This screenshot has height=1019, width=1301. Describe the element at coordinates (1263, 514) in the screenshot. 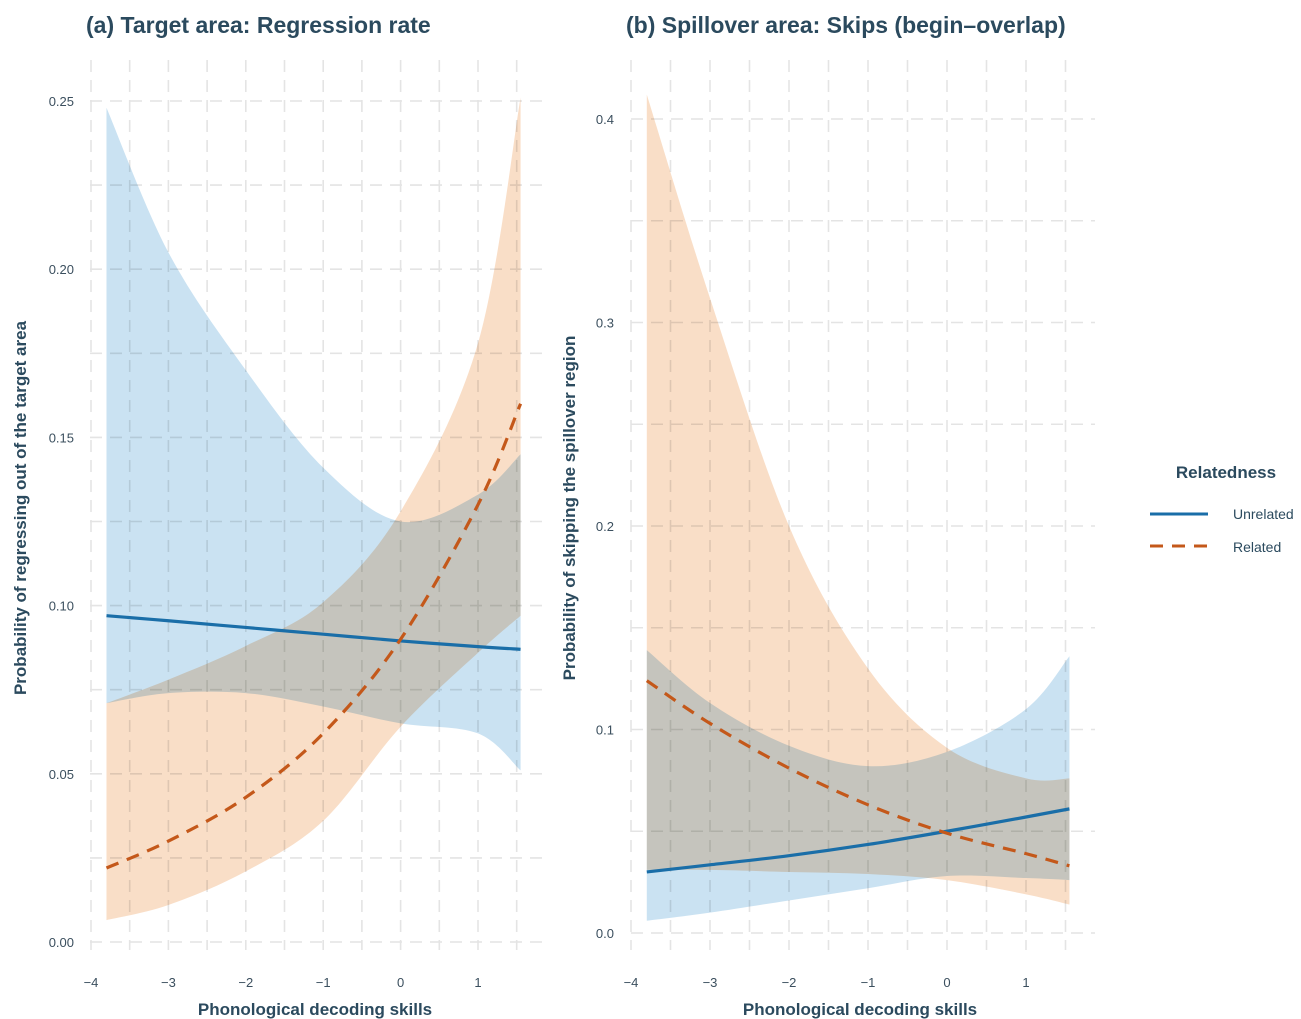

I see `legend-label-unrelated: Unrelated` at that location.